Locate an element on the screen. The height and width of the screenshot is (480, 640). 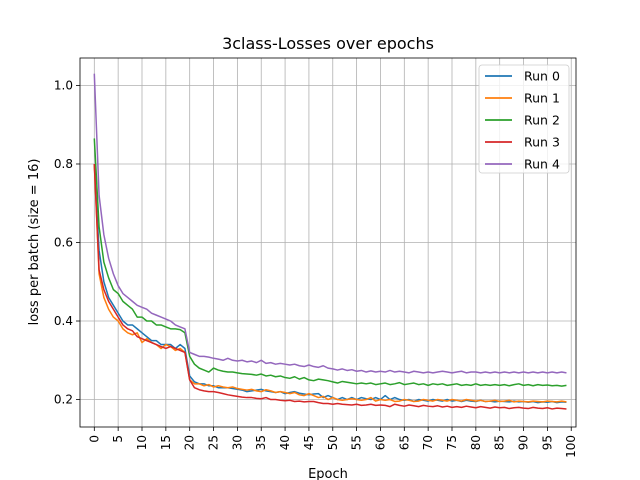
x-tick-label: 50 is located at coordinates (333, 442).